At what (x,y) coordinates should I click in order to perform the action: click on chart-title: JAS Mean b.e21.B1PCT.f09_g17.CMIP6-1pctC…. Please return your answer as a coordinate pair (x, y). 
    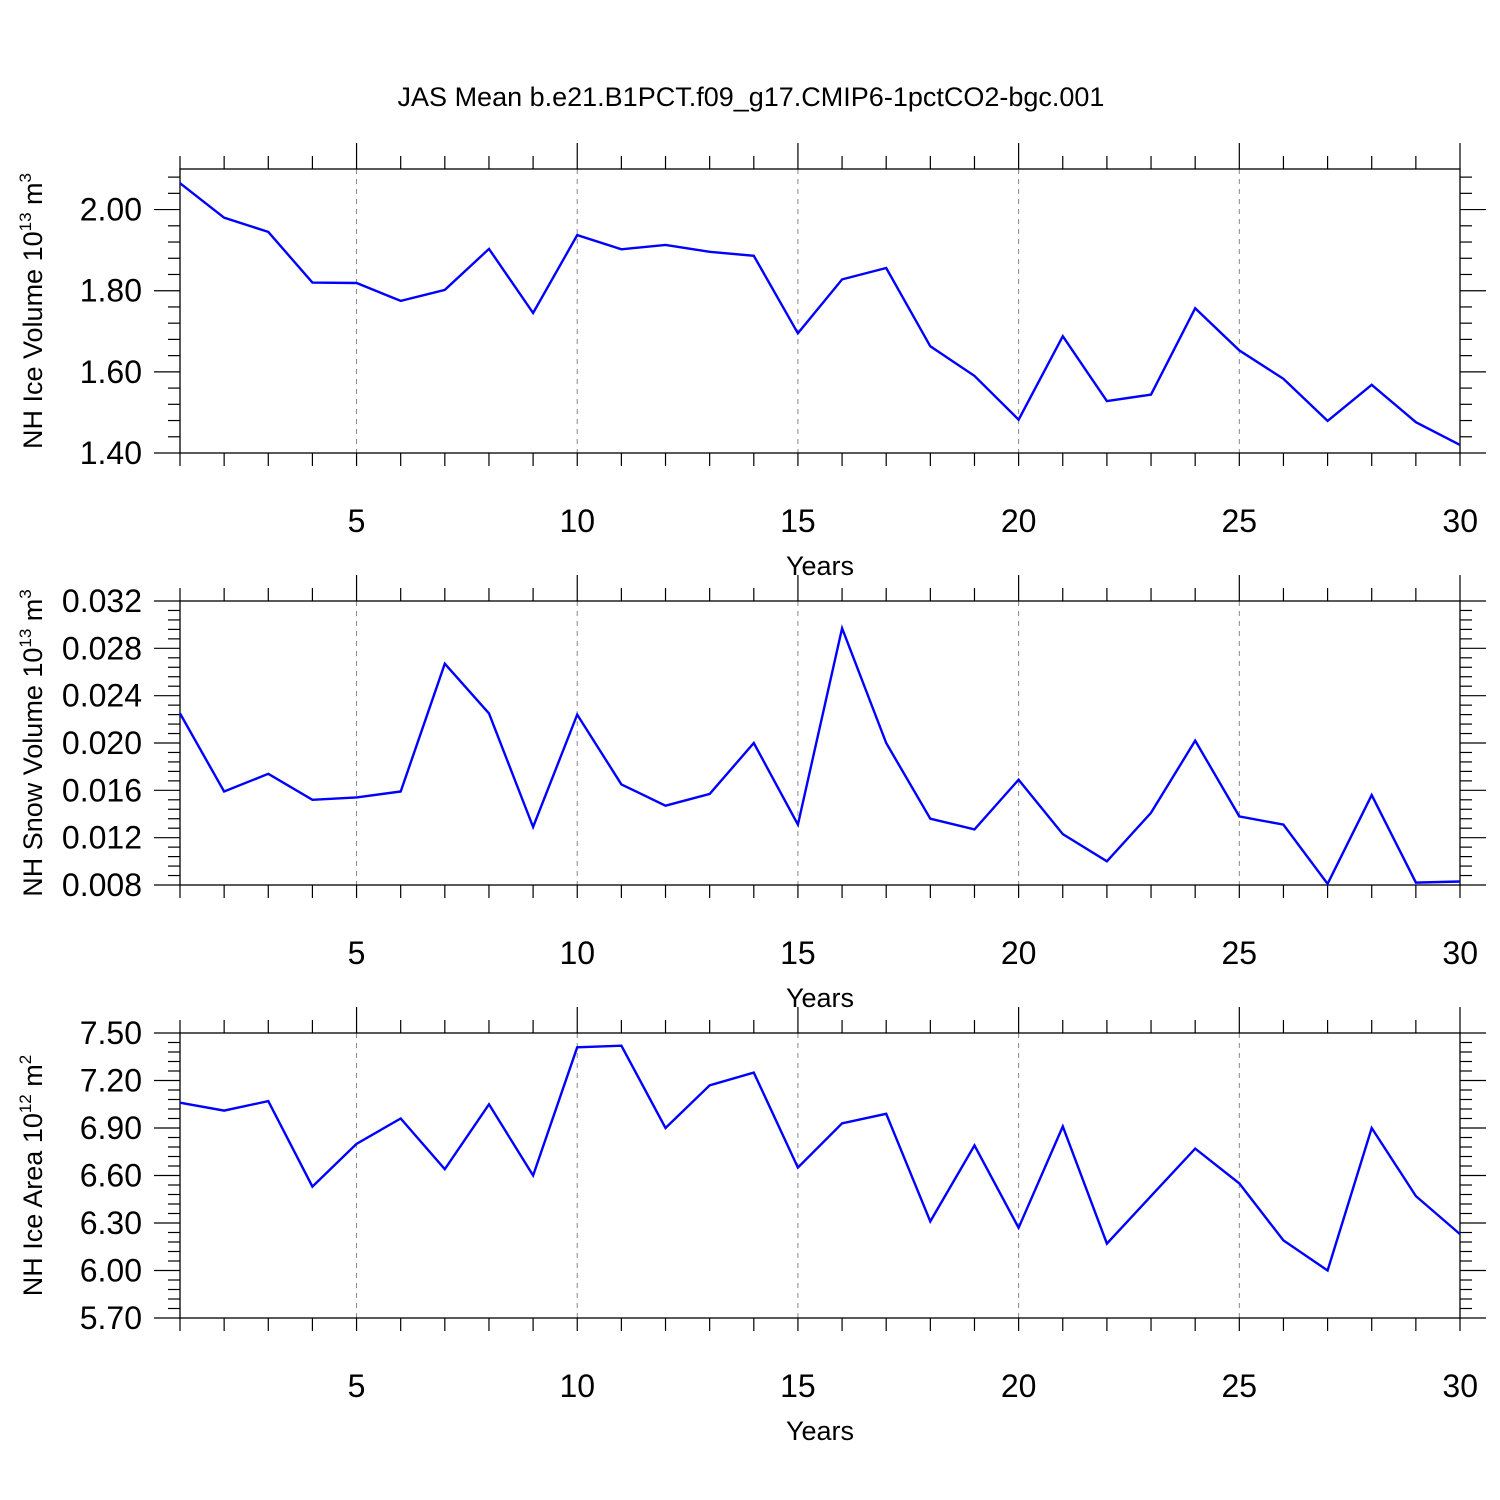
    Looking at the image, I should click on (751, 97).